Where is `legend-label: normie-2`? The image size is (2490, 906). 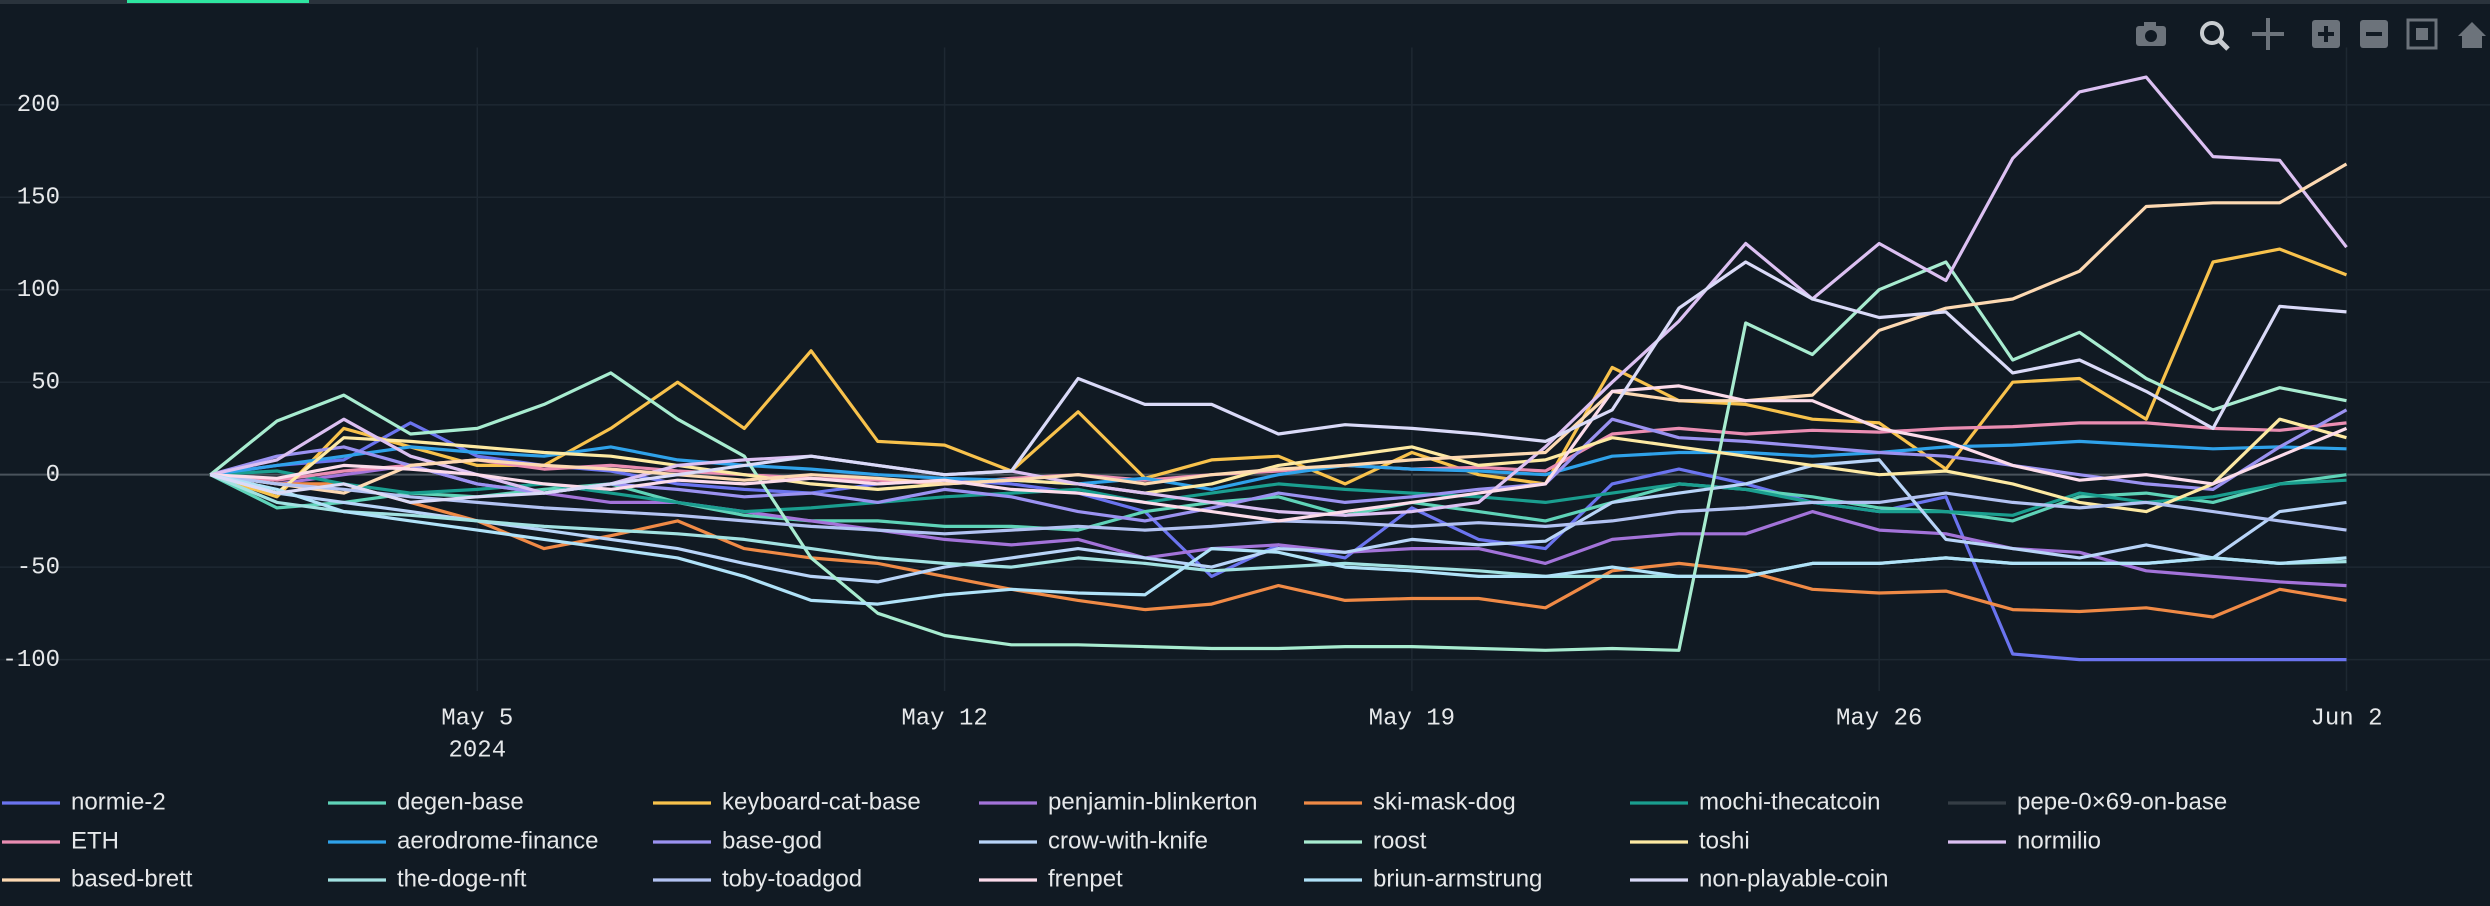
legend-label: normie-2 is located at coordinates (118, 801).